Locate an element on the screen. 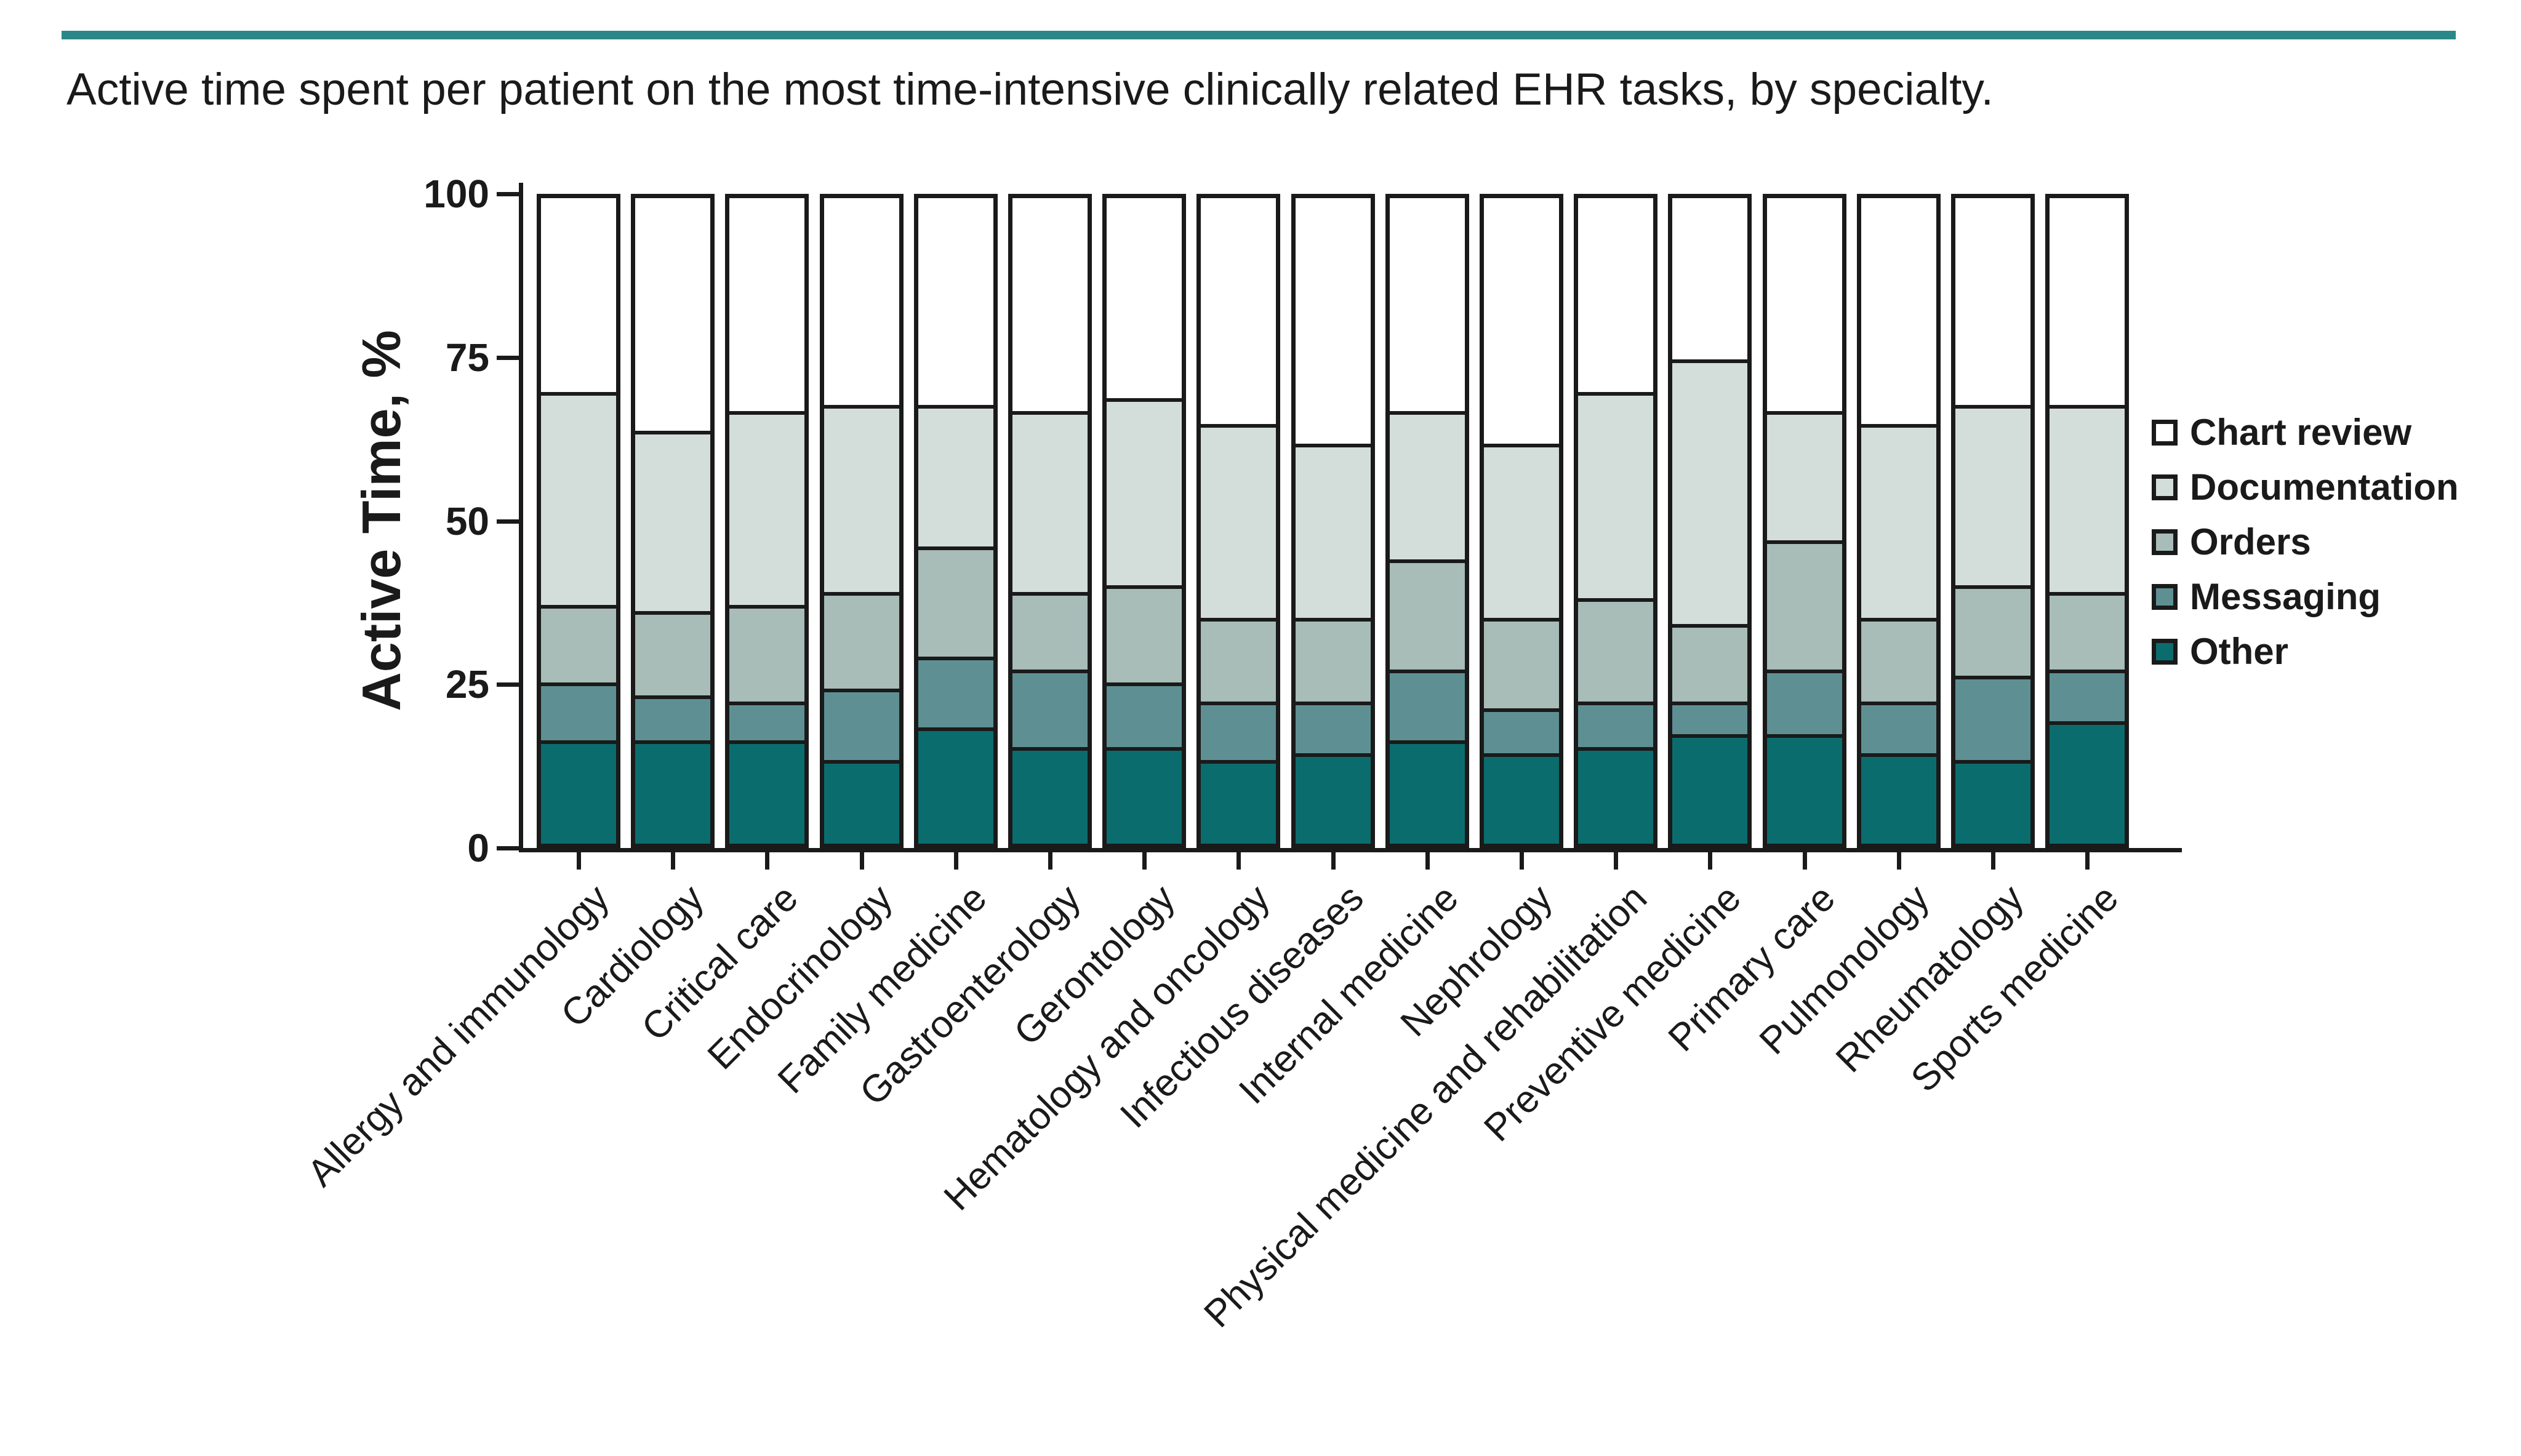 This screenshot has height=1456, width=2521. y-tick-label: 100 is located at coordinates (456, 194).